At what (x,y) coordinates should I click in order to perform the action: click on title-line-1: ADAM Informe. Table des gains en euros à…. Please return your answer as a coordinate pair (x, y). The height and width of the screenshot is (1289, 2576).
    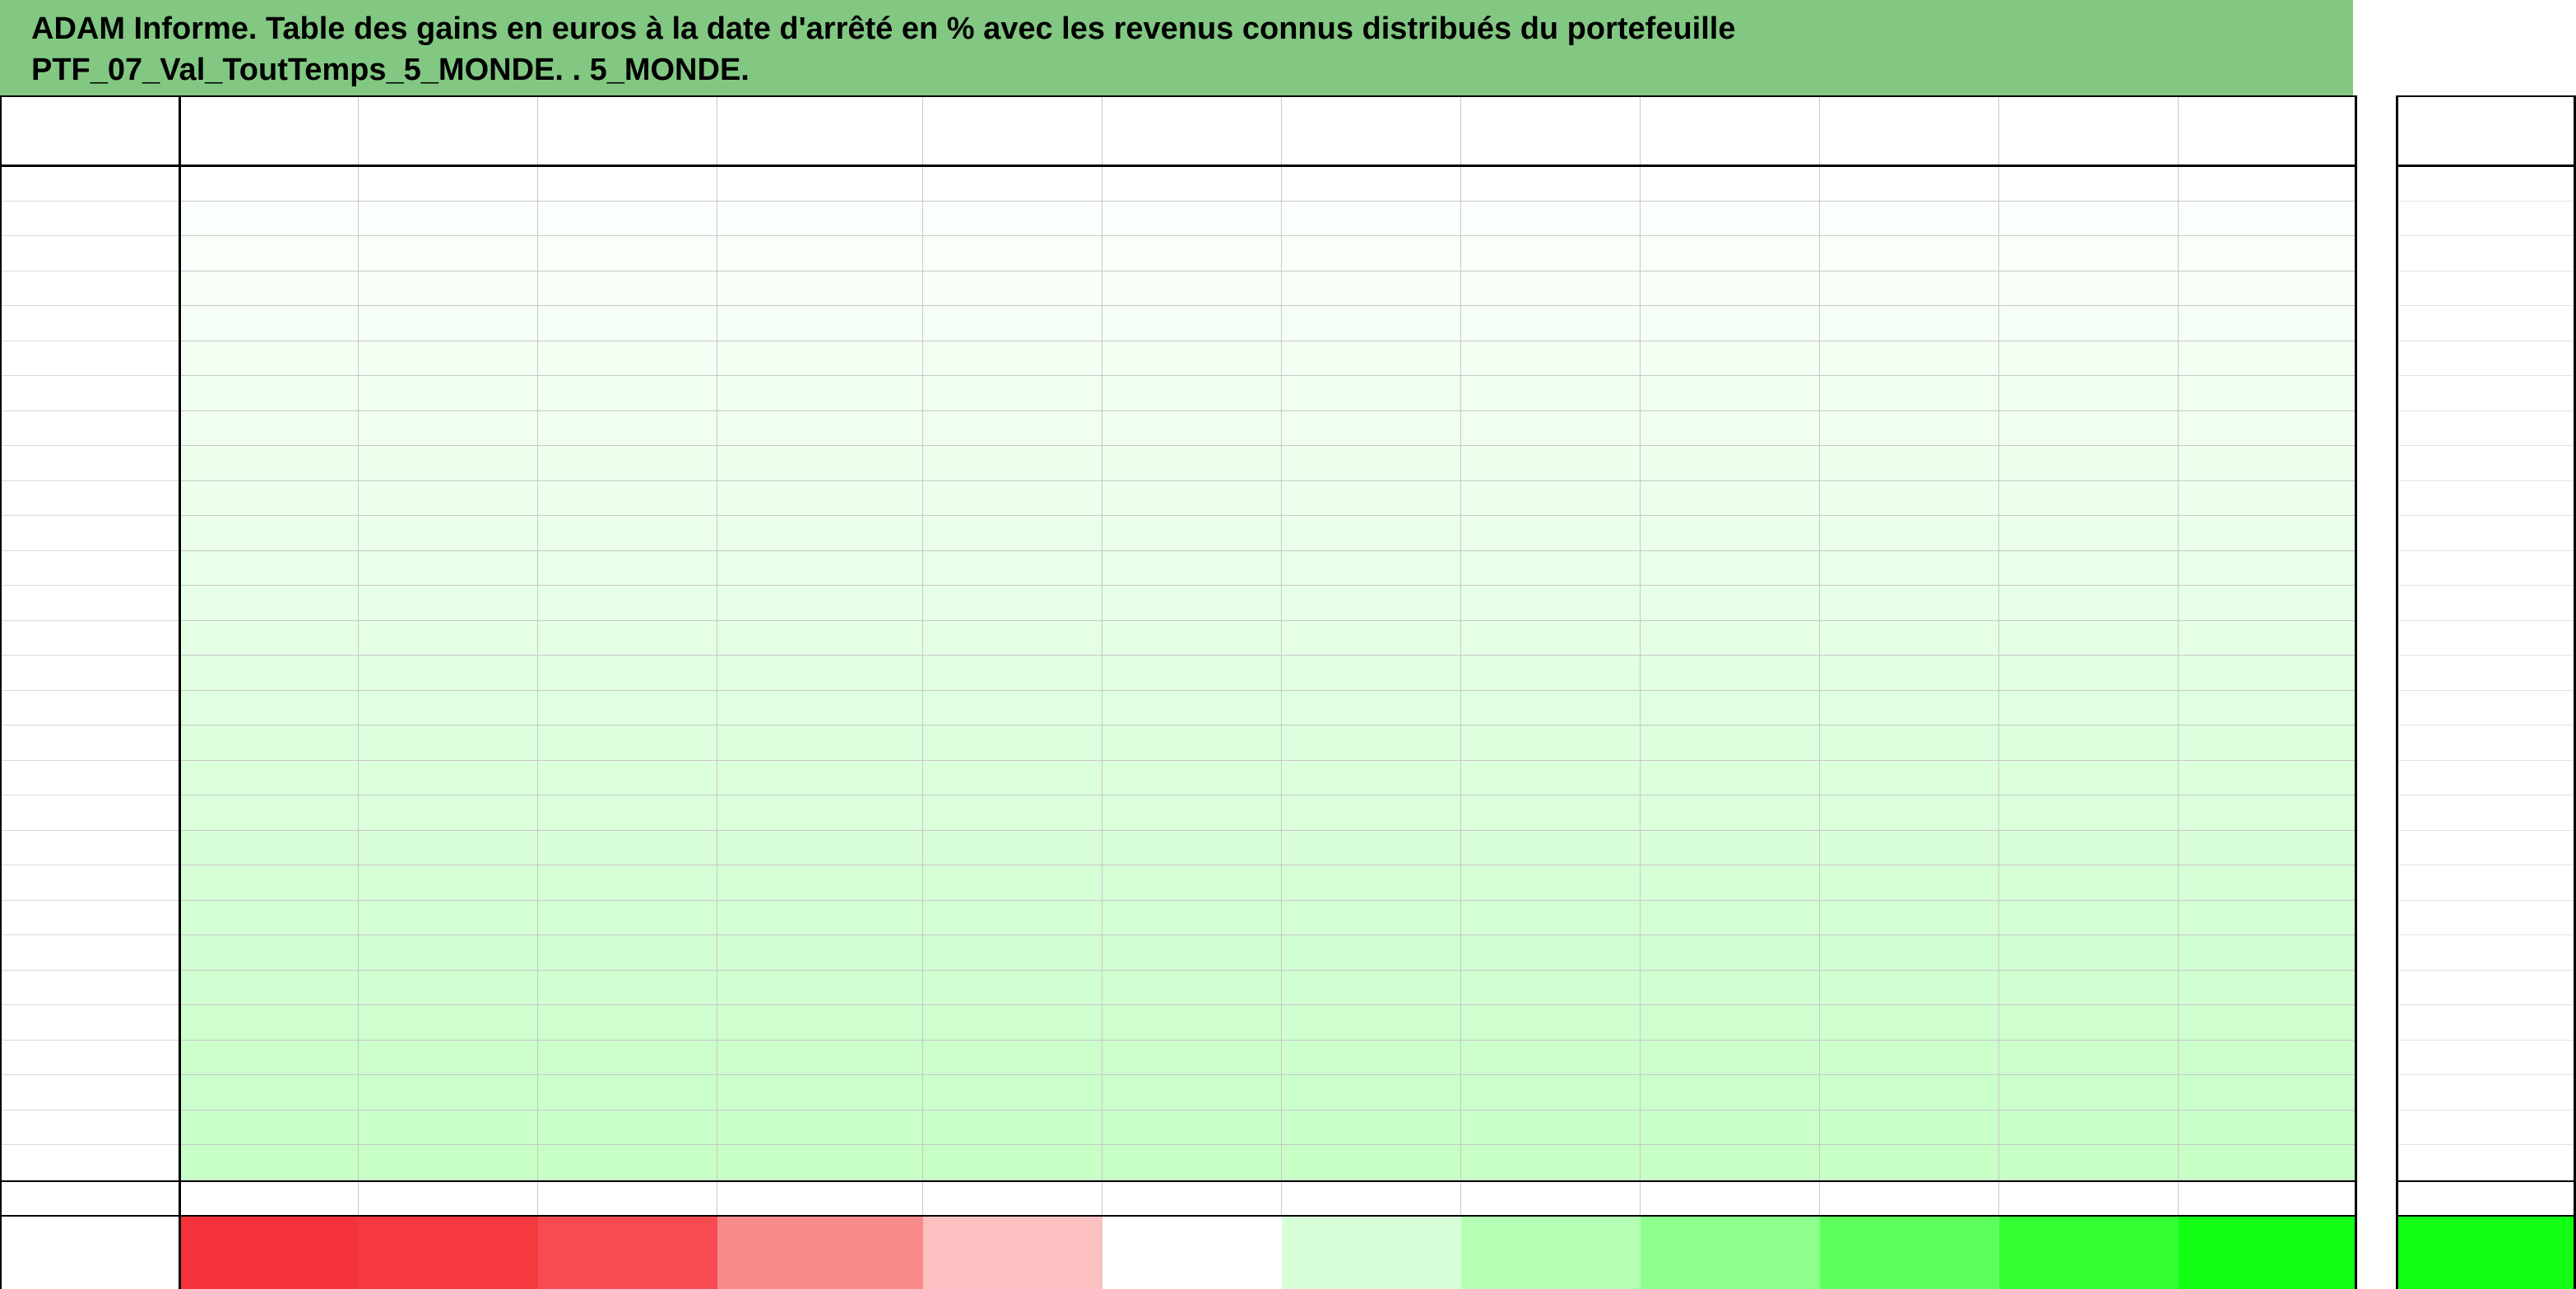
    Looking at the image, I should click on (883, 29).